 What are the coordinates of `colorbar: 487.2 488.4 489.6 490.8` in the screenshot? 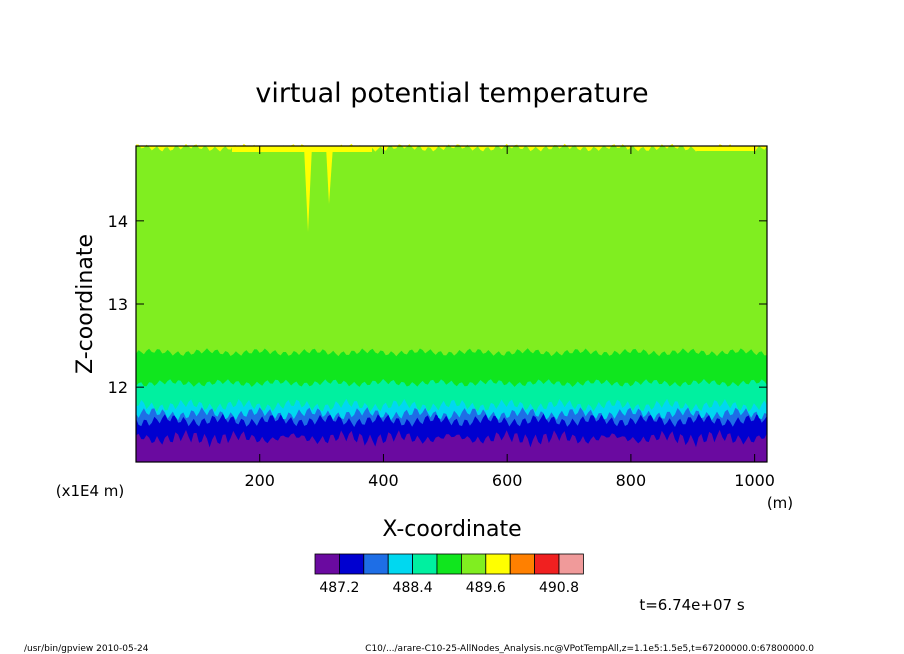 It's located at (449, 574).